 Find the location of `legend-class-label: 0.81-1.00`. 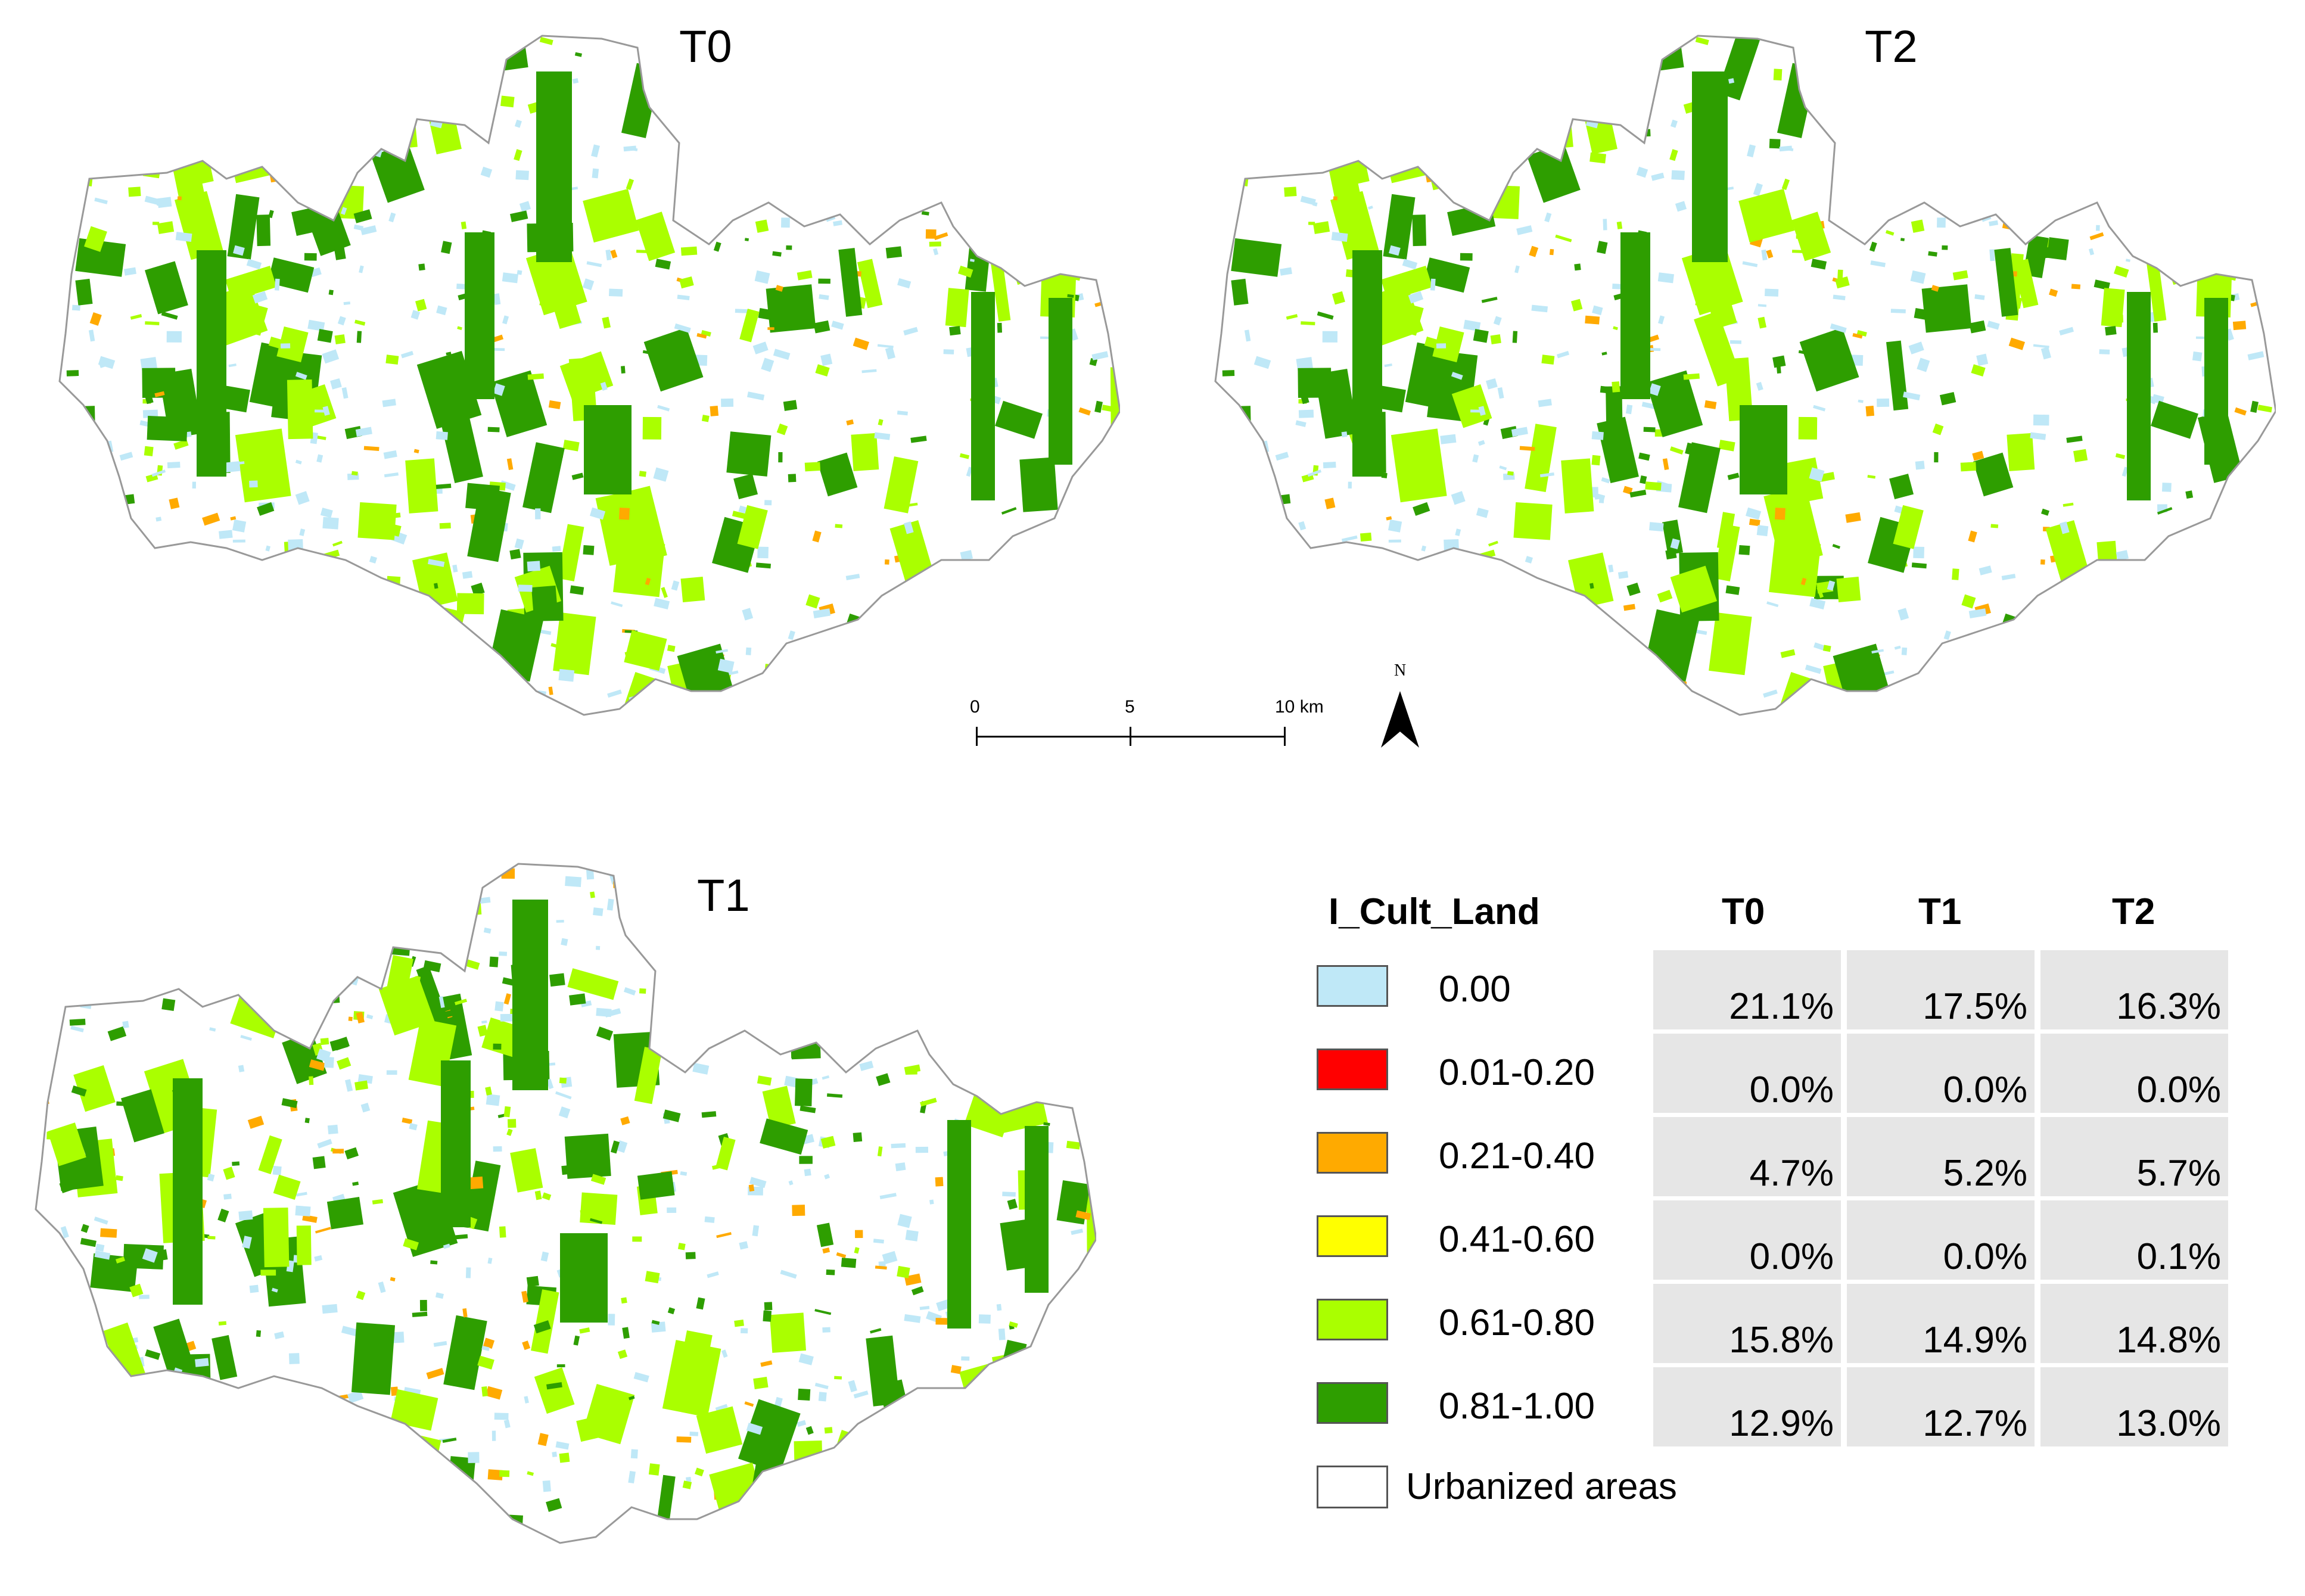

legend-class-label: 0.81-1.00 is located at coordinates (1517, 1406).